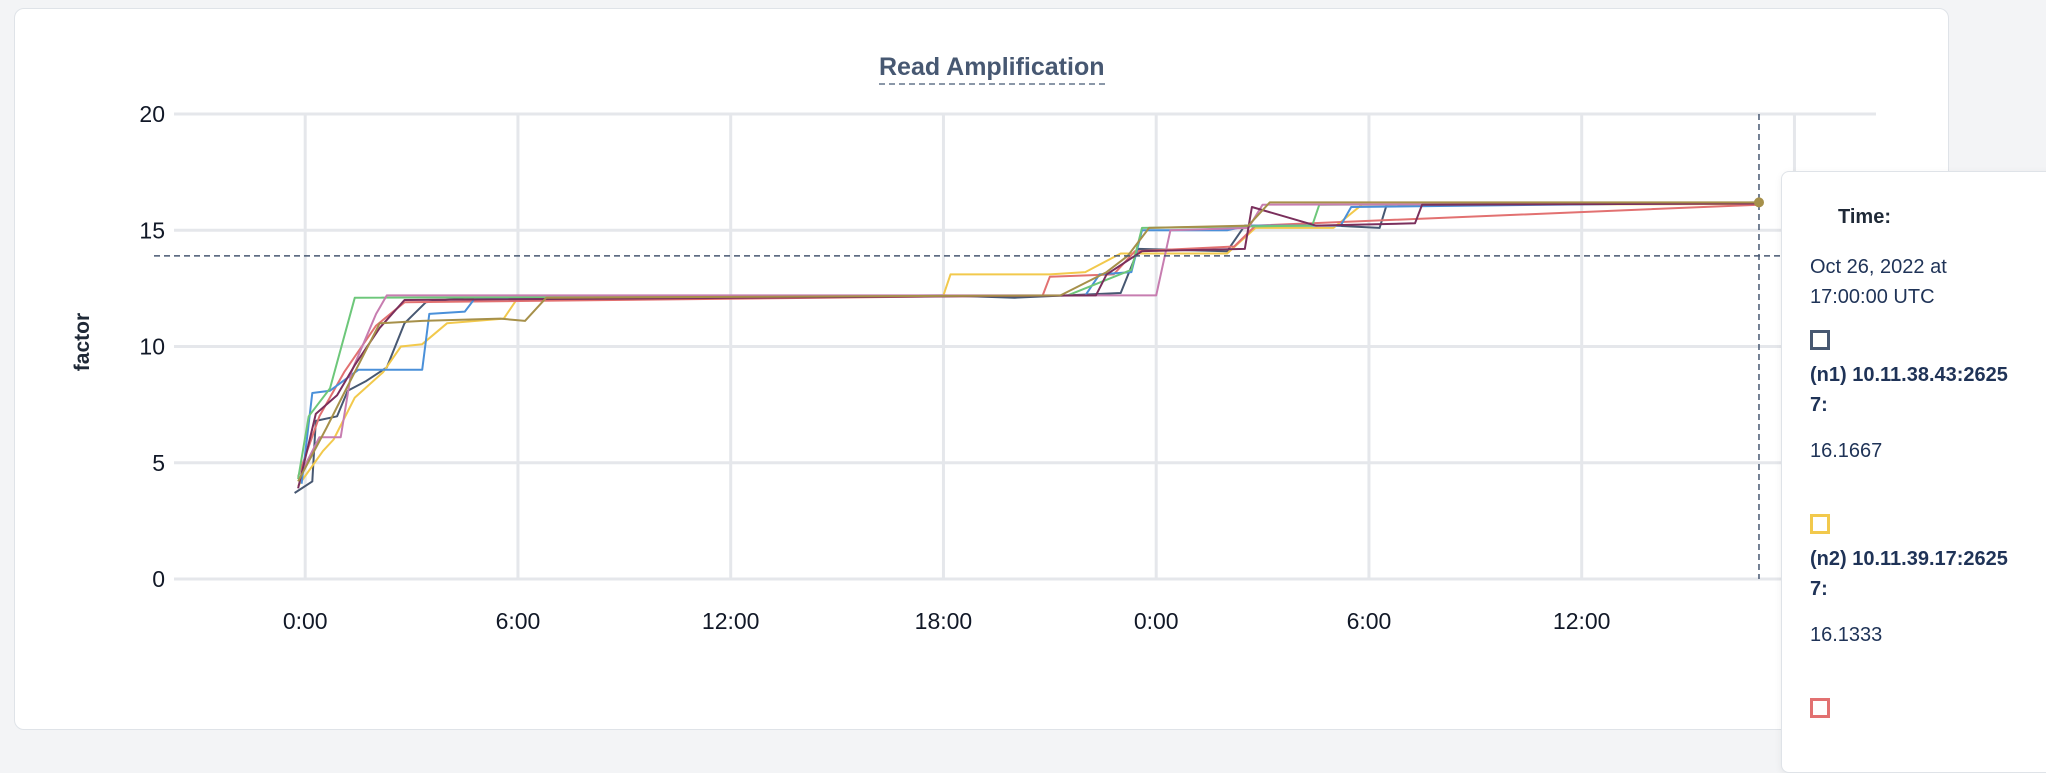 The width and height of the screenshot is (2046, 773). I want to click on y-tick-label: 20, so click(152, 114).